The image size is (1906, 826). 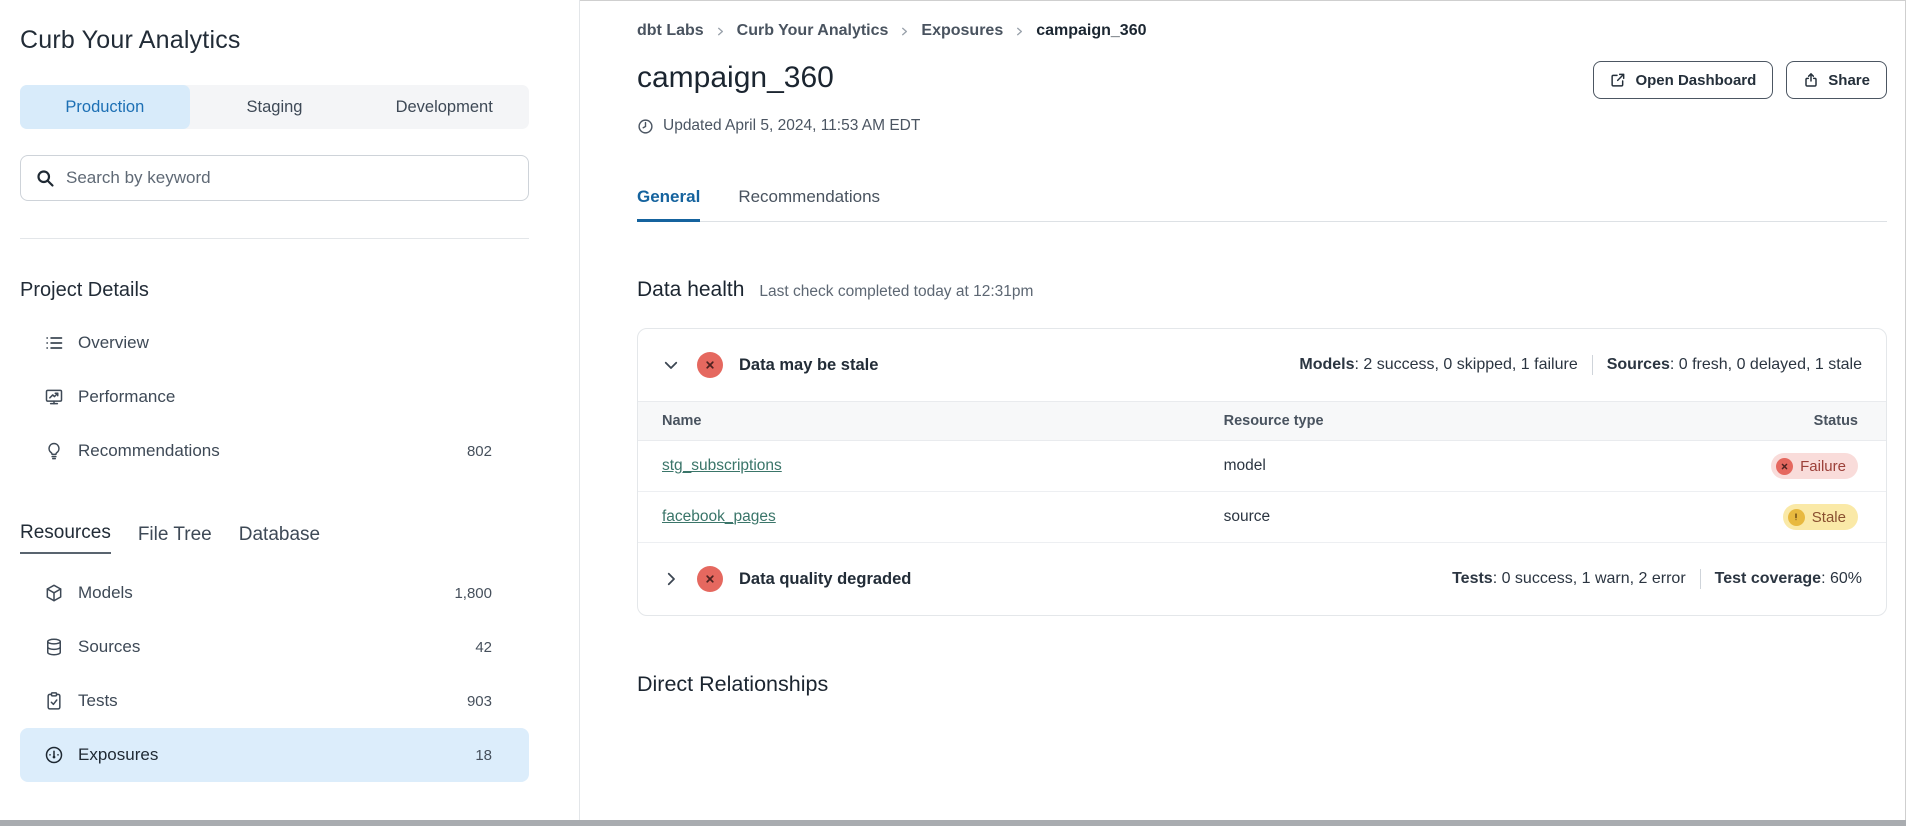 What do you see at coordinates (127, 396) in the screenshot?
I see `sidebar-item-label: Performance` at bounding box center [127, 396].